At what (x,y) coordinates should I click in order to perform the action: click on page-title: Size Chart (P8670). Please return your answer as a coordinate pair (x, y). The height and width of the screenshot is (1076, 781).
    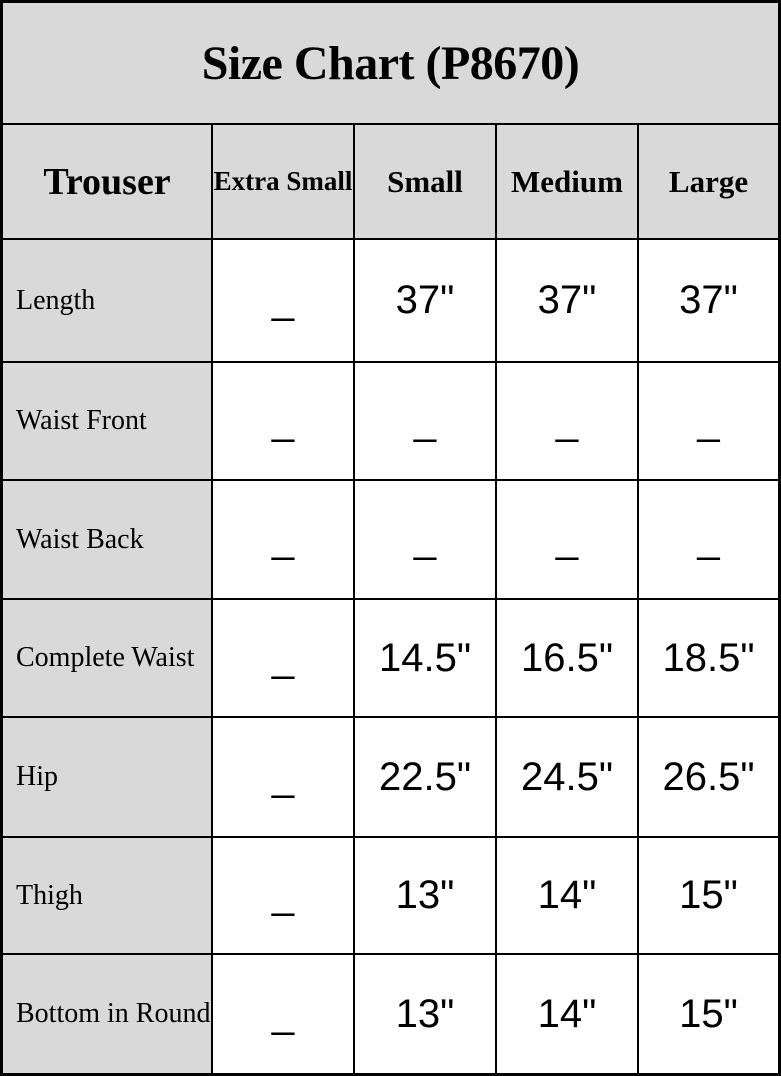
    Looking at the image, I should click on (390, 64).